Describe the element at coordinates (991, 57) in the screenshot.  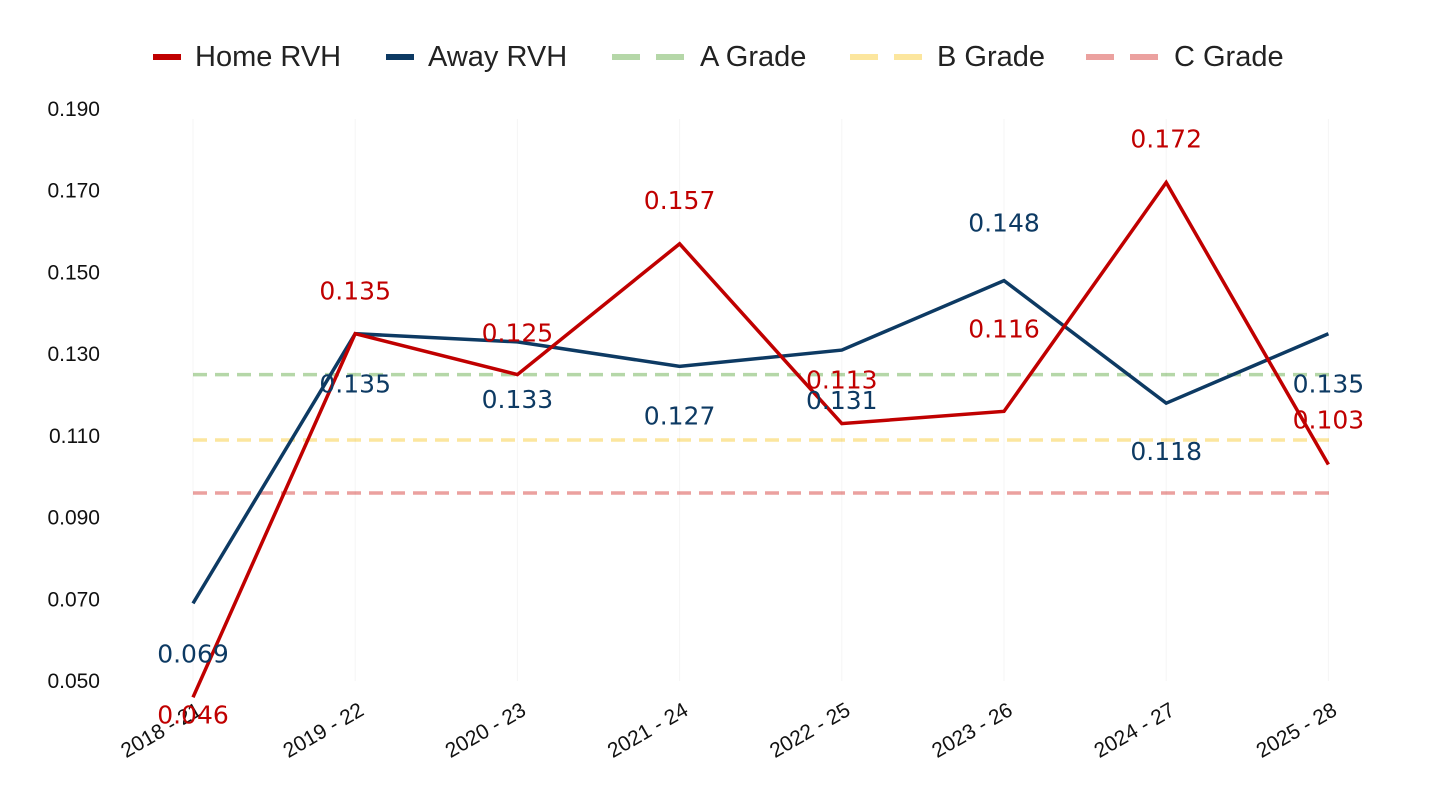
I see `legend-label-b-grade: B Grade` at that location.